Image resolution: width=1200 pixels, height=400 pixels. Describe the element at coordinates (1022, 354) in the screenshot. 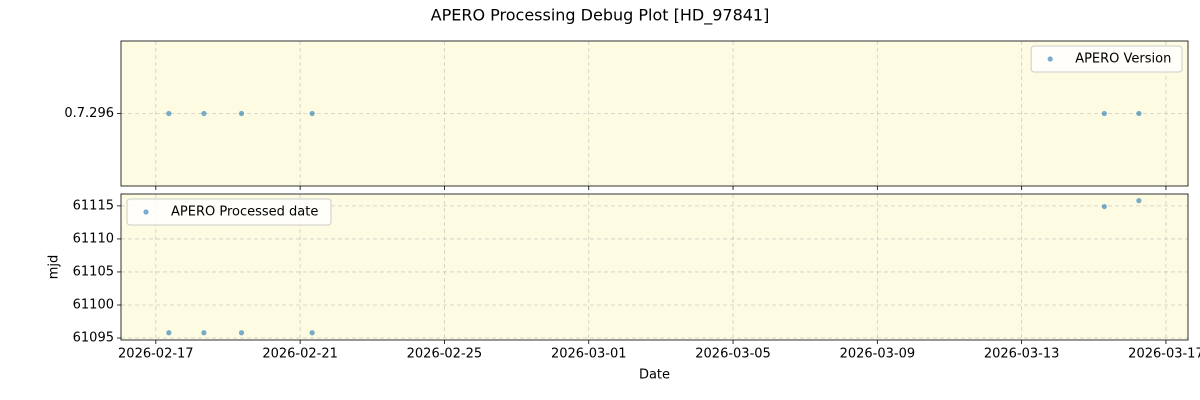

I see `x-tick-label: 2026-03-13` at that location.